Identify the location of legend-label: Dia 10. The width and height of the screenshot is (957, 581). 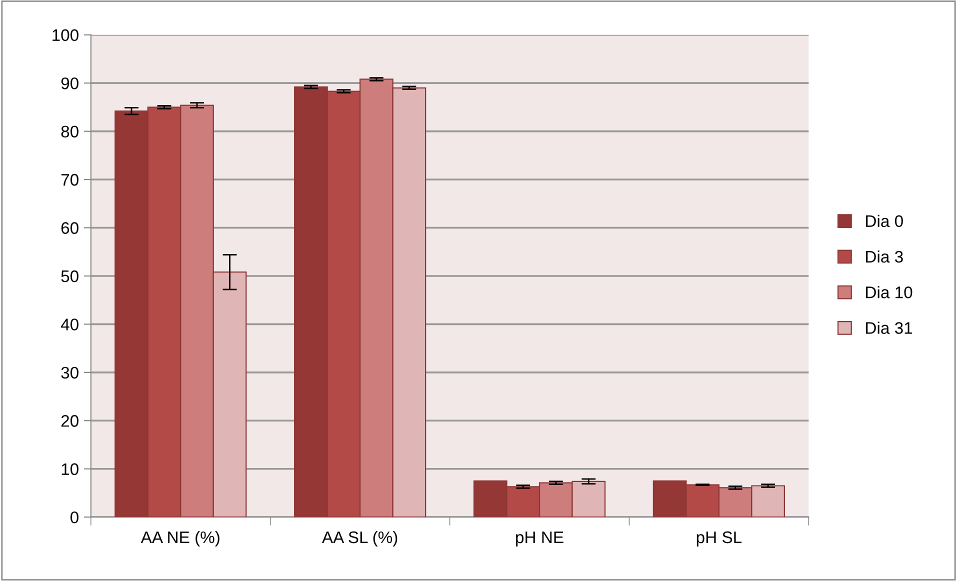
(889, 292).